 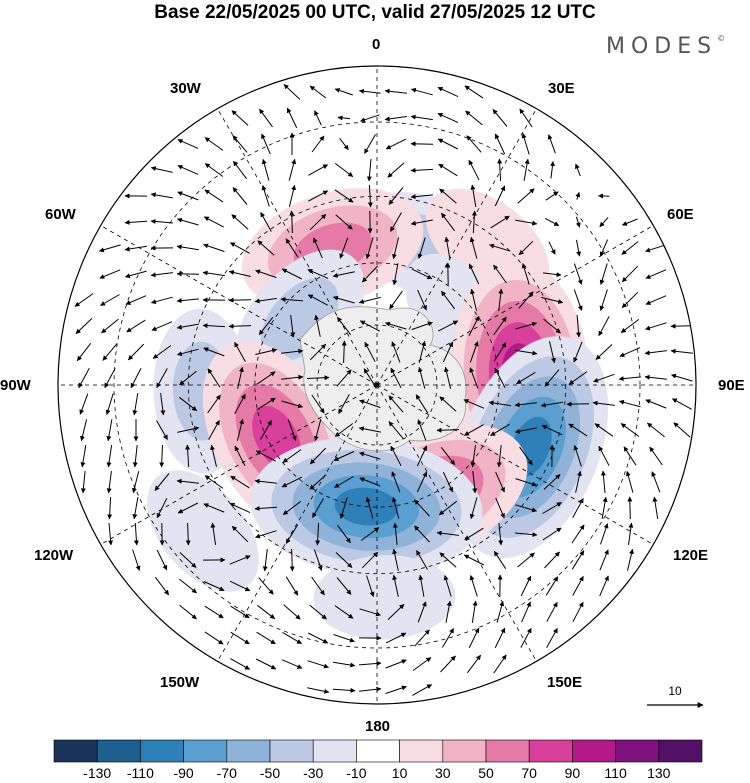 I want to click on colorbar-tick-label: 10, so click(x=399, y=773).